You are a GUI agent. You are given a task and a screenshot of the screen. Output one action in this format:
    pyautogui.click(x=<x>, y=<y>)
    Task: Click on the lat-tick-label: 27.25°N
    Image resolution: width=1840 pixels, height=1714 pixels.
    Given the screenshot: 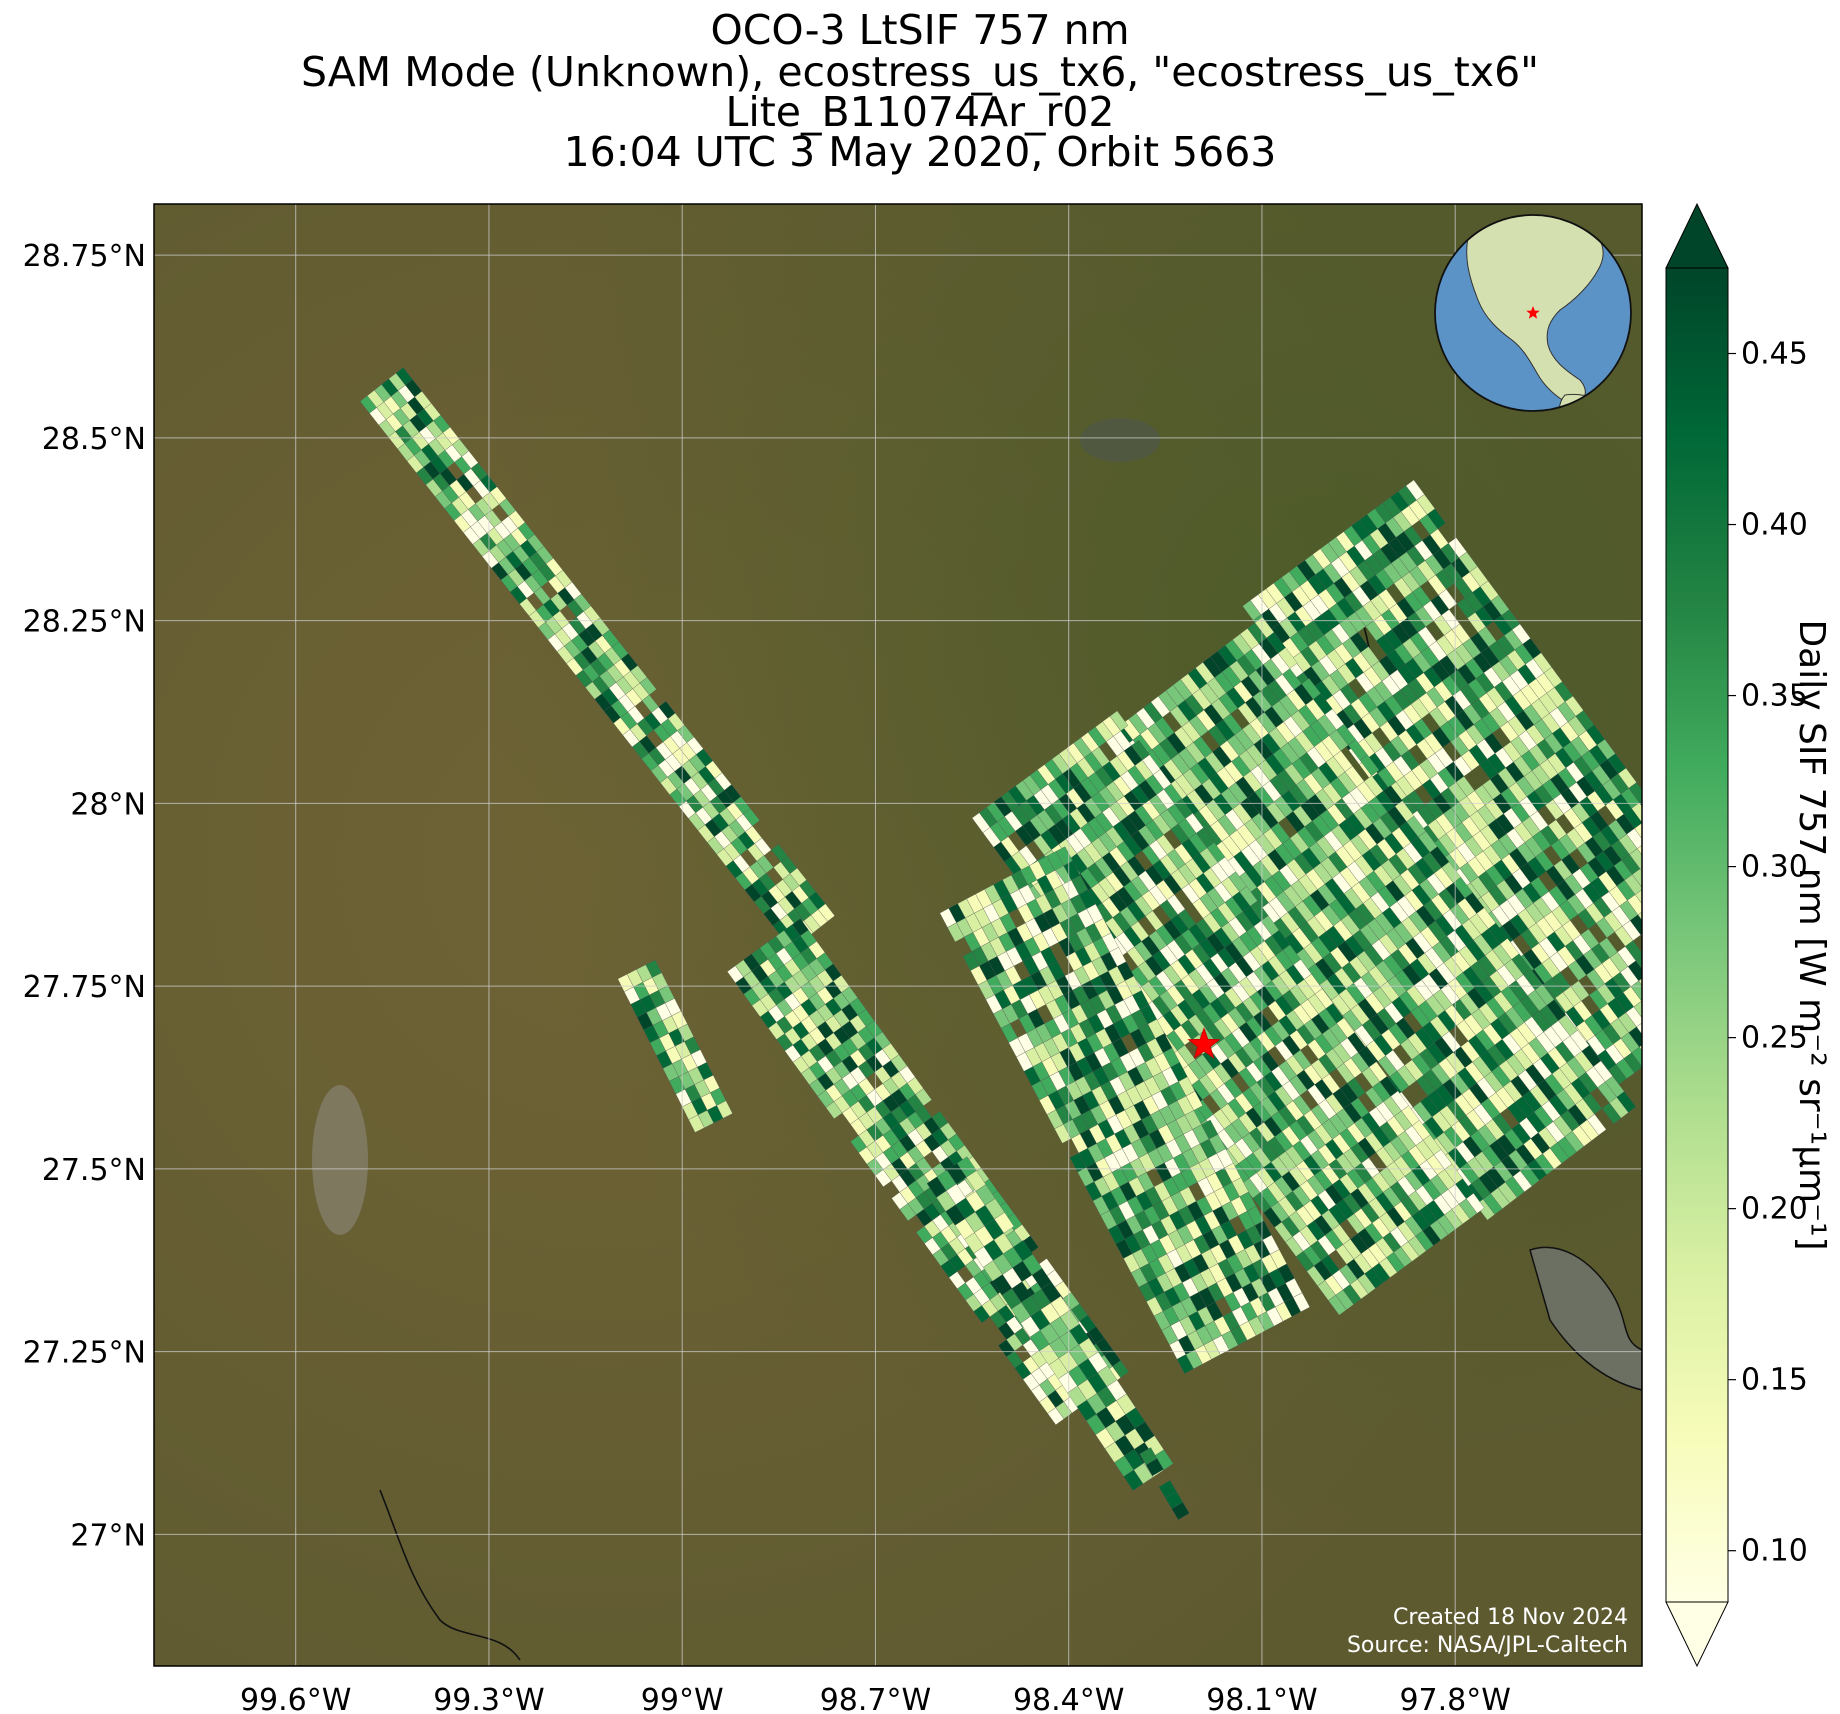 What is the action you would take?
    pyautogui.click(x=84, y=1353)
    